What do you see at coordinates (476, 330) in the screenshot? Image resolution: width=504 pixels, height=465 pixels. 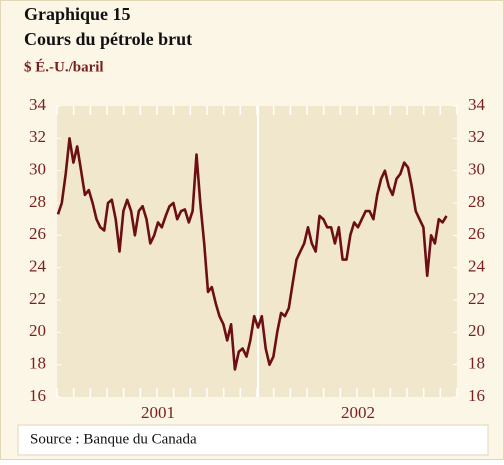 I see `y2-tick-label: 20` at bounding box center [476, 330].